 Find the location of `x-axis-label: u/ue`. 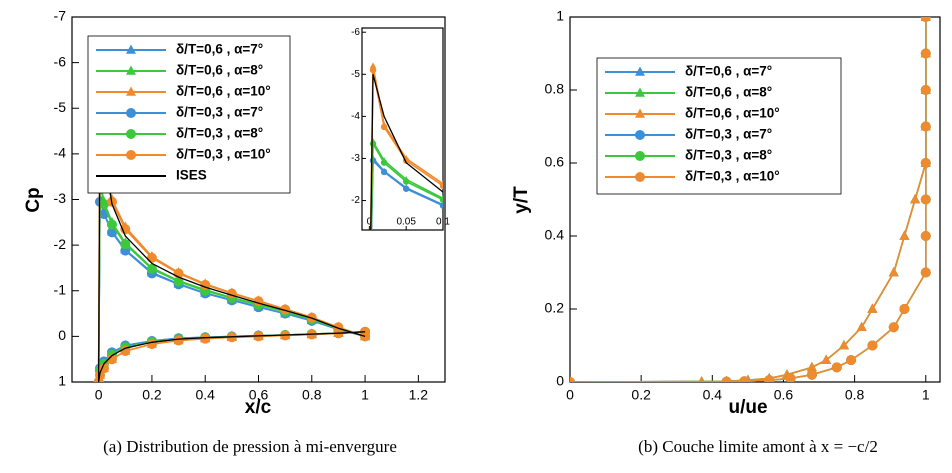

x-axis-label: u/ue is located at coordinates (747, 407).